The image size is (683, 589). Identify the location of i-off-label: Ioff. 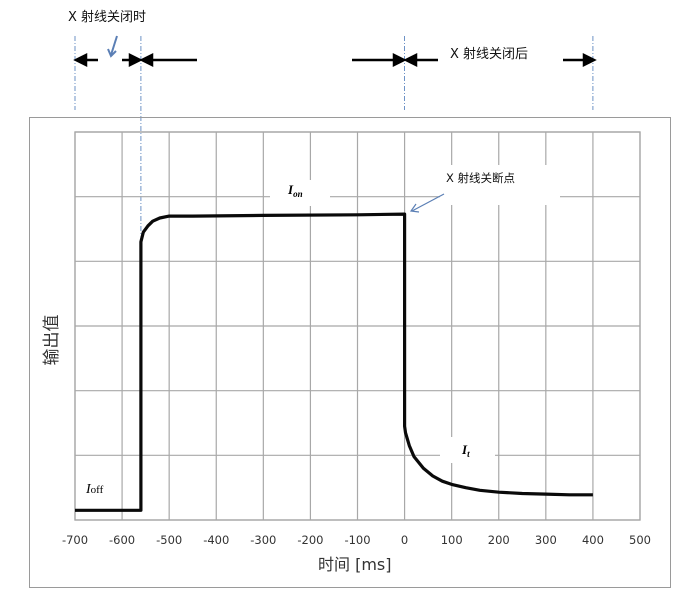
(94, 489).